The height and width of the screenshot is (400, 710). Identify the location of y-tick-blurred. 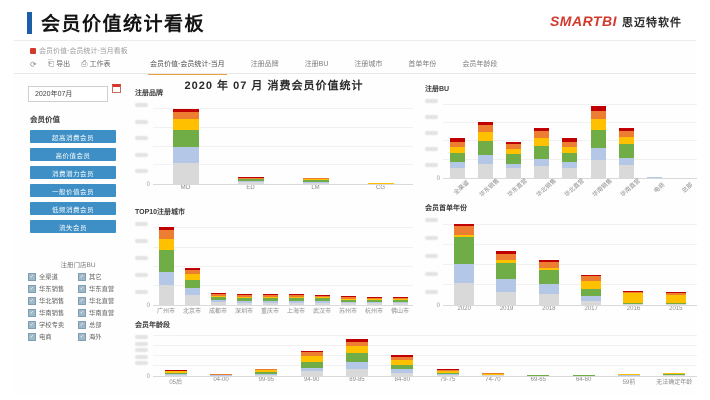
(431, 101).